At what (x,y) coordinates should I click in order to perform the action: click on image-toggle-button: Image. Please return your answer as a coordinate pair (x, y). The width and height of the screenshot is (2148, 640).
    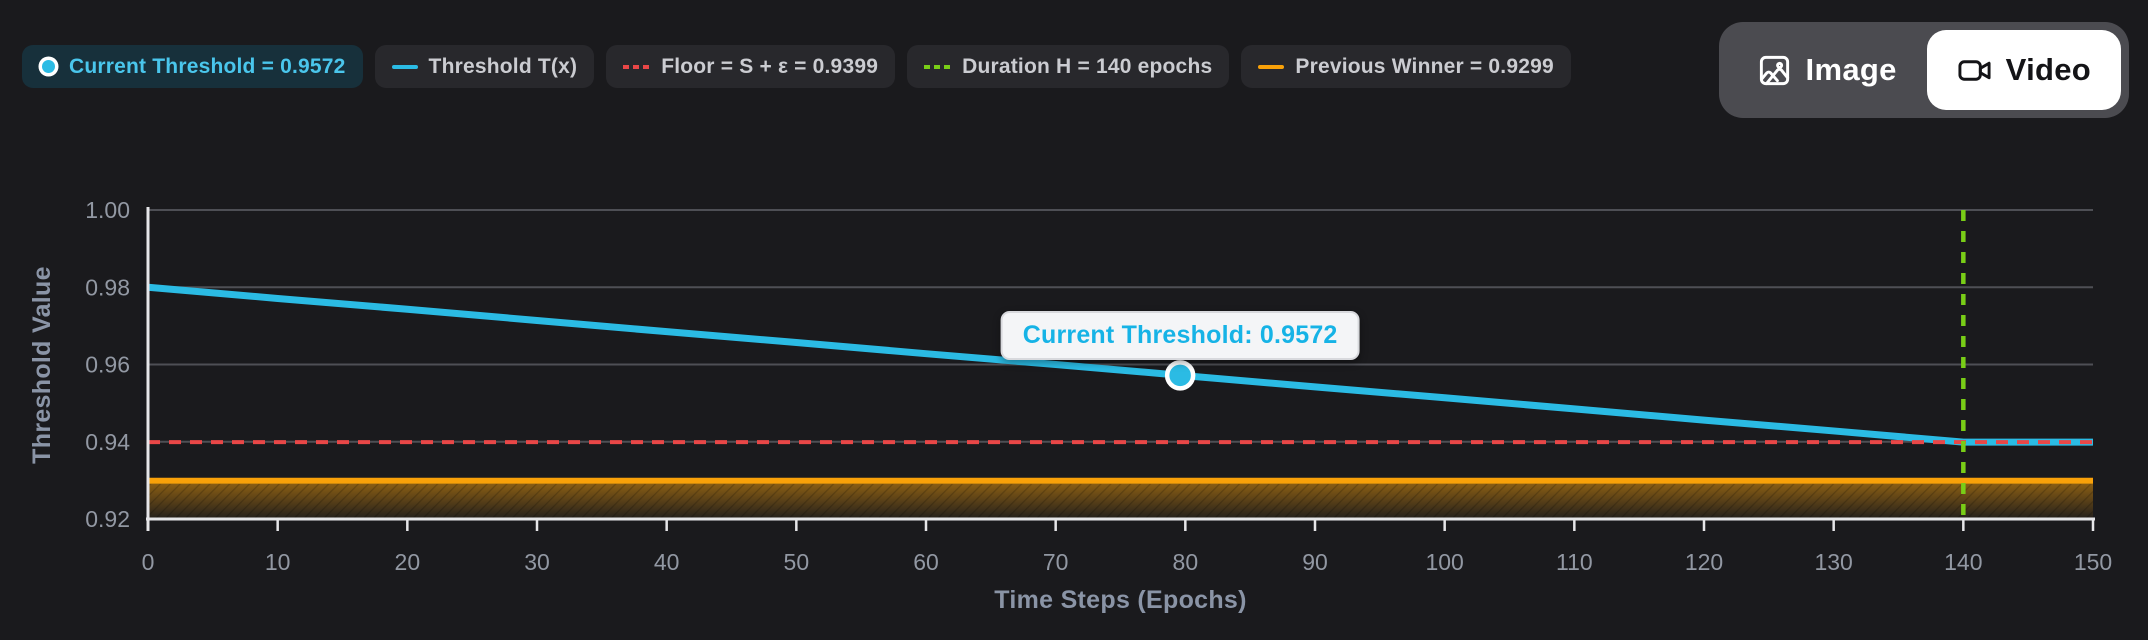
    Looking at the image, I should click on (1827, 70).